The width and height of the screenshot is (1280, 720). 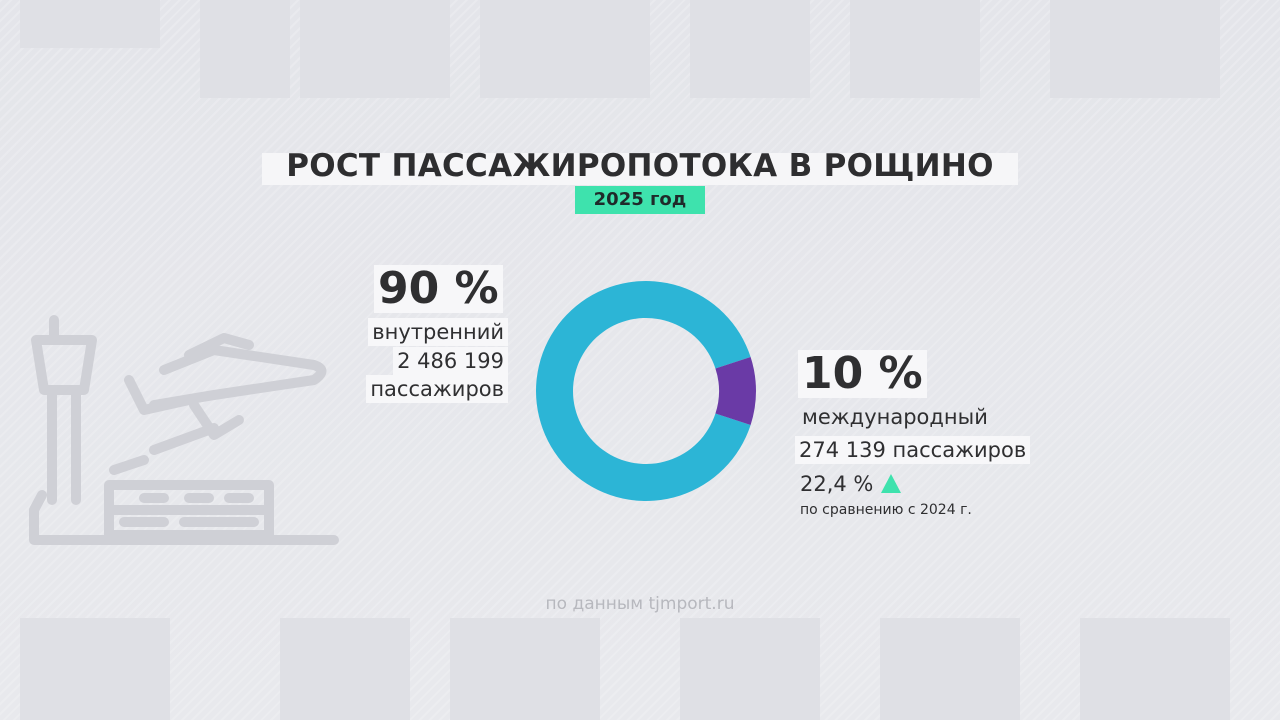 I want to click on chart-title: РОСТ ПАССАЖИРОПОТОКА В РОЩИНО, so click(x=640, y=166).